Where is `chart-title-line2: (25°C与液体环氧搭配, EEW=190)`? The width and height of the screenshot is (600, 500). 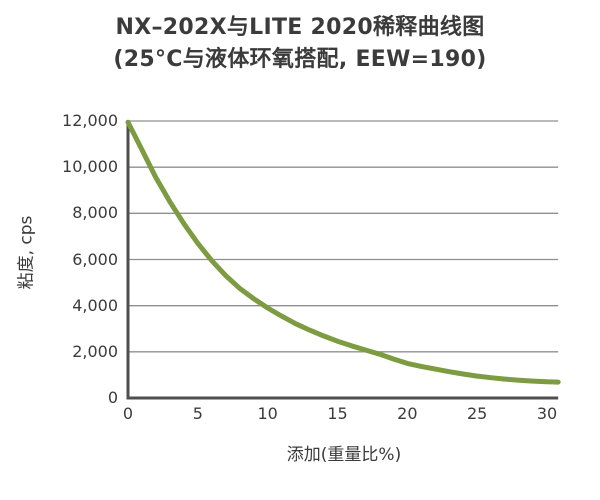 chart-title-line2: (25°C与液体环氧搭配, EEW=190) is located at coordinates (300, 59).